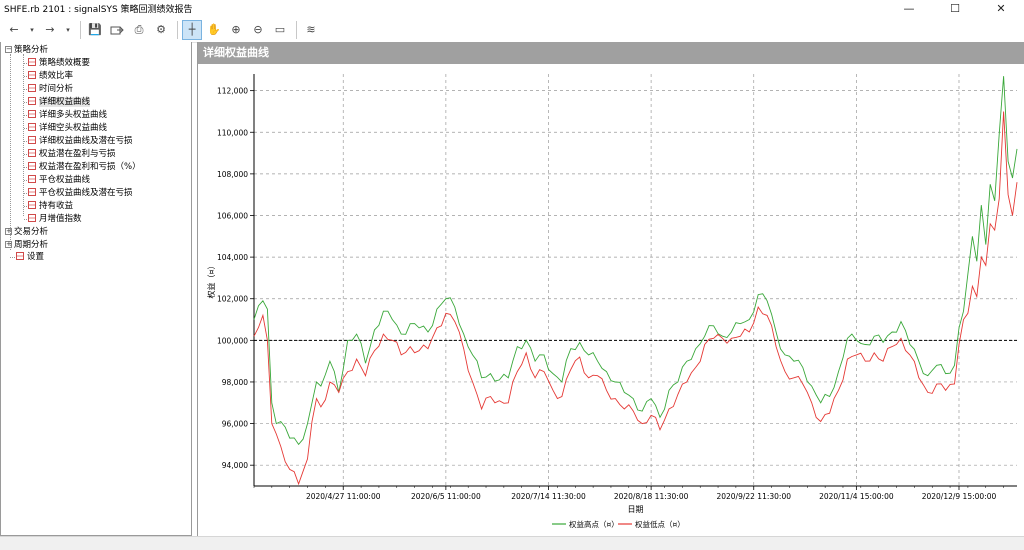 This screenshot has width=1024, height=550. I want to click on window-title: SHFE.rb 2101 : signalSYS 策略回测绩效报告, so click(98, 10).